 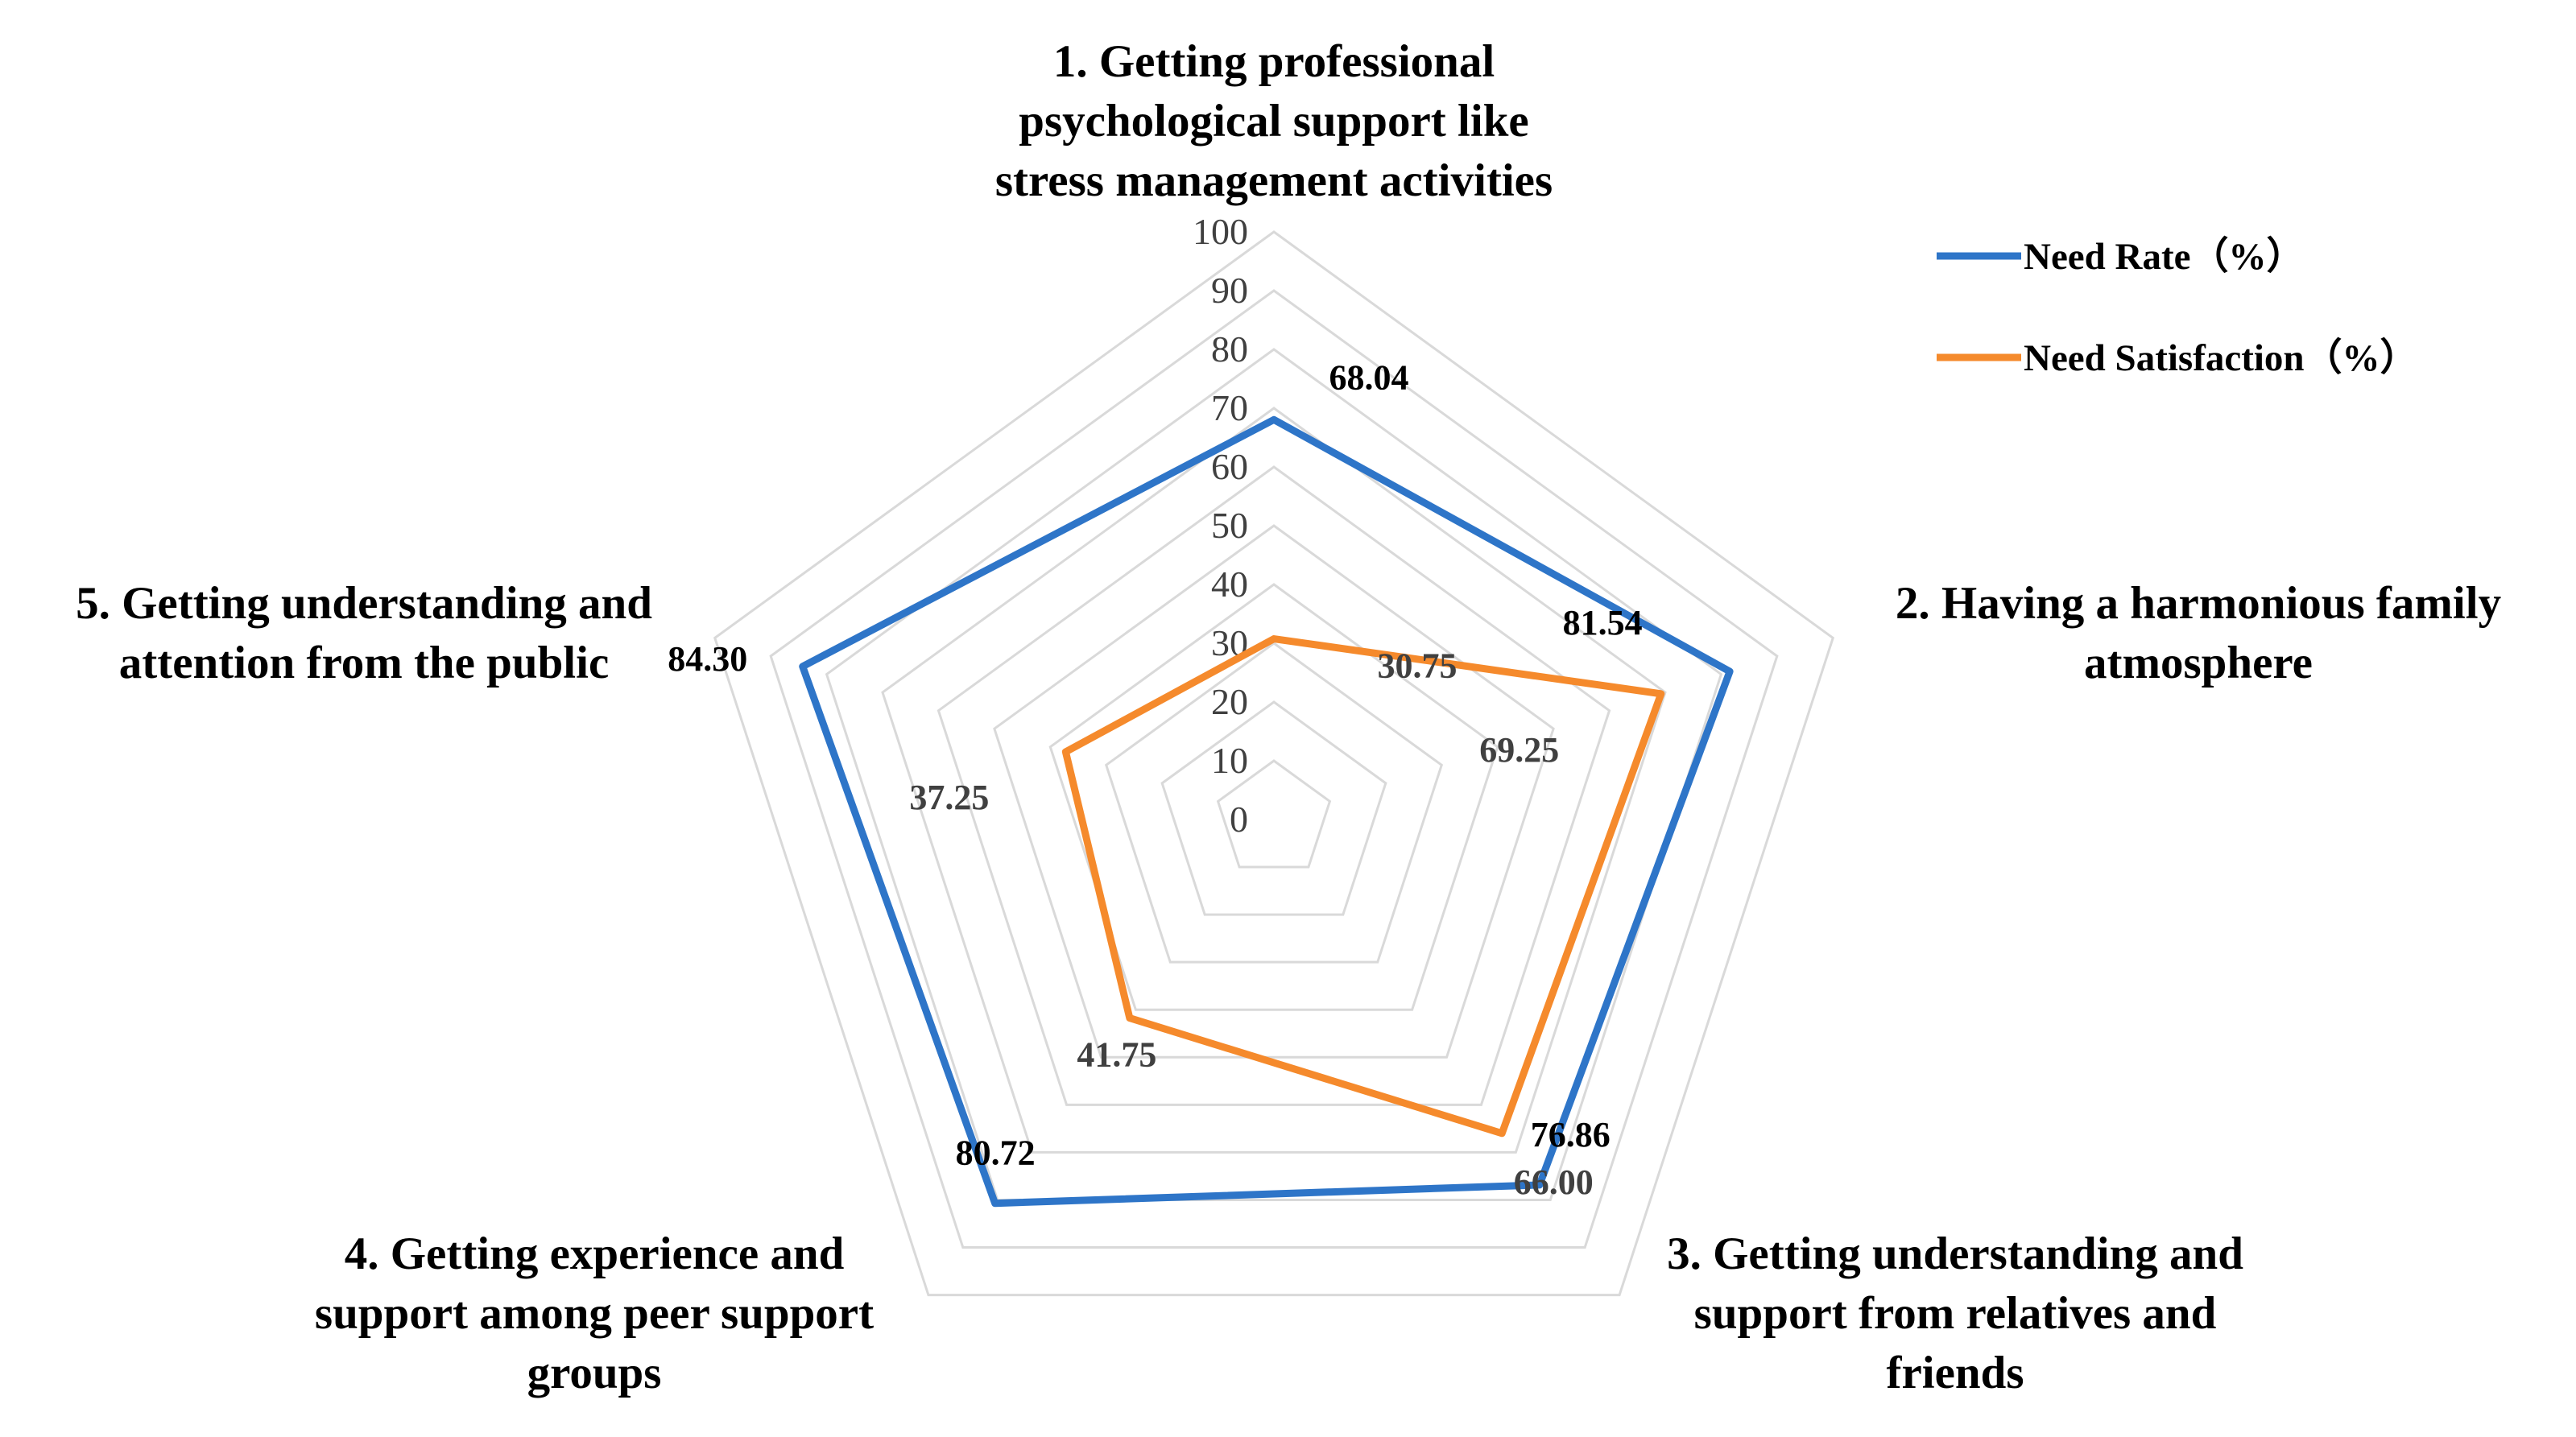 I want to click on value-label-s1-c4: 41.75, so click(x=1116, y=1055).